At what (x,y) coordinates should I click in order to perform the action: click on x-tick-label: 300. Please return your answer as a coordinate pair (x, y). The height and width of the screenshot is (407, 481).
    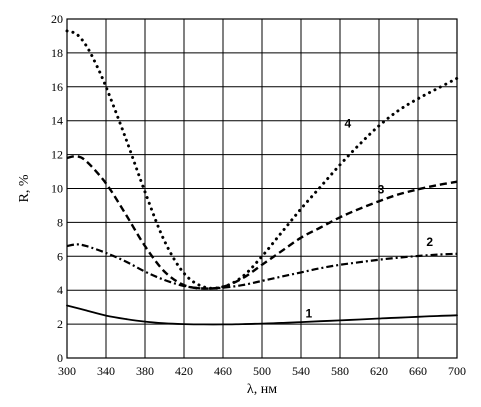
    Looking at the image, I should click on (67, 371).